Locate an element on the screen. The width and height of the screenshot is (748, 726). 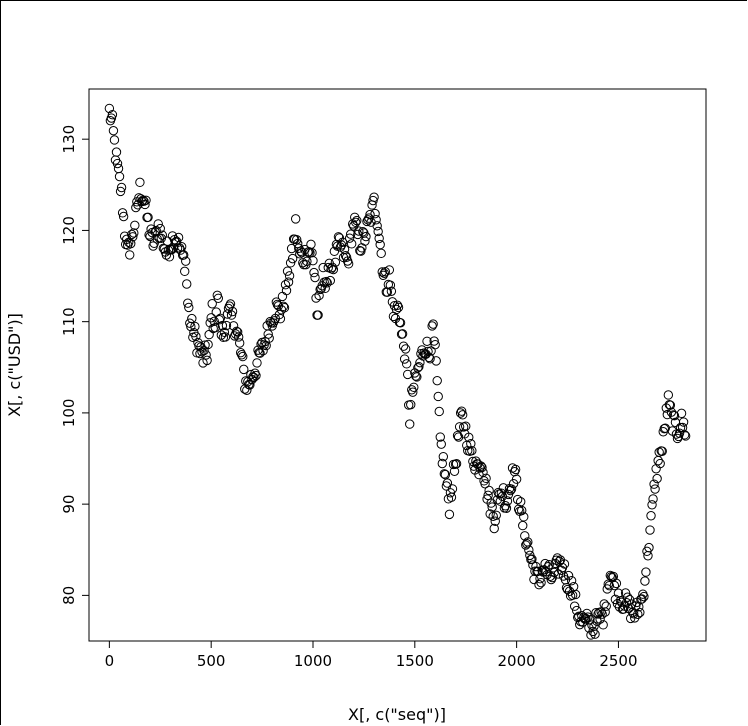
x-tick-label: 2500 is located at coordinates (618, 661).